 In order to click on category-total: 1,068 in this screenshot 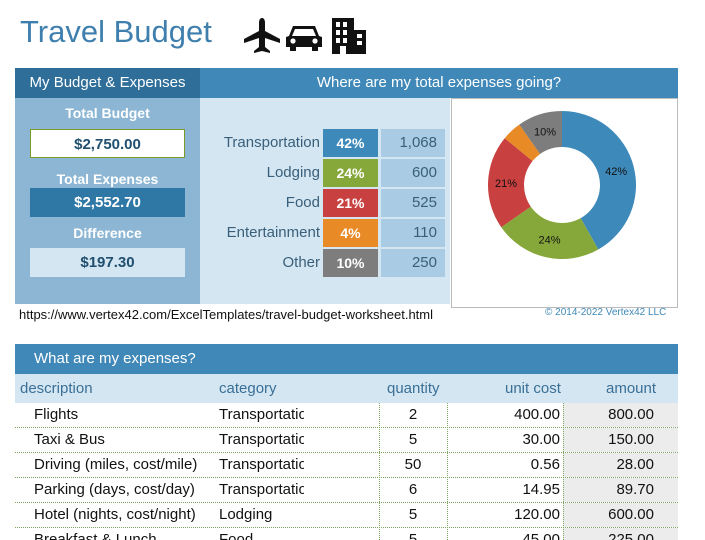, I will do `click(413, 143)`.